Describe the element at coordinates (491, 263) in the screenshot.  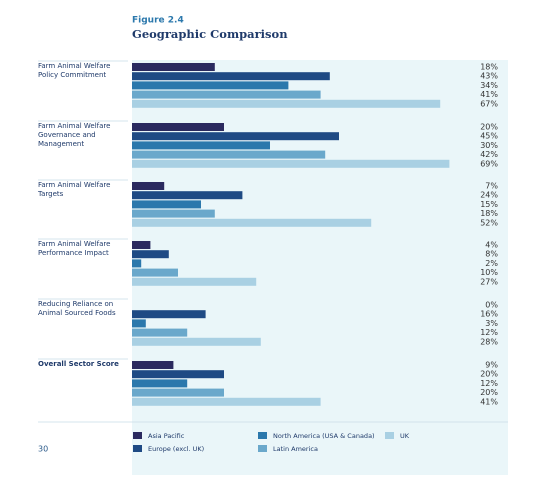
I see `value-label: 2%` at that location.